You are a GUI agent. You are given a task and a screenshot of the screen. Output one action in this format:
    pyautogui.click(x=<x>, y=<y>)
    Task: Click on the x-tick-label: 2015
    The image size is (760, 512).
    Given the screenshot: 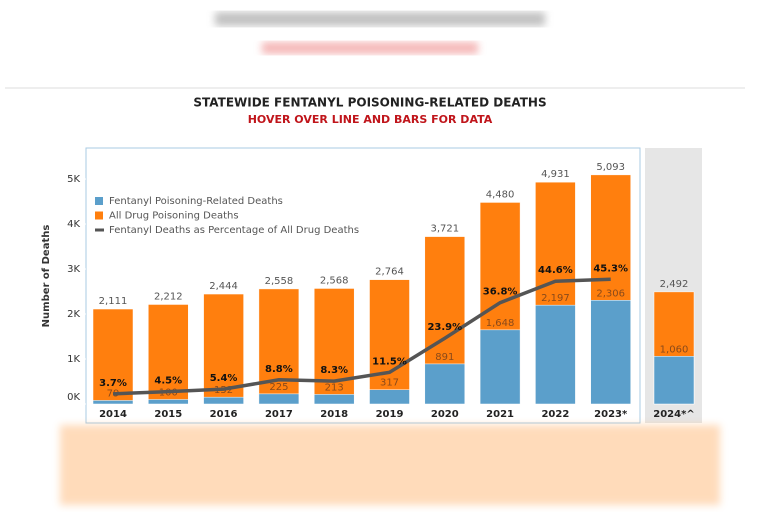 What is the action you would take?
    pyautogui.click(x=168, y=414)
    